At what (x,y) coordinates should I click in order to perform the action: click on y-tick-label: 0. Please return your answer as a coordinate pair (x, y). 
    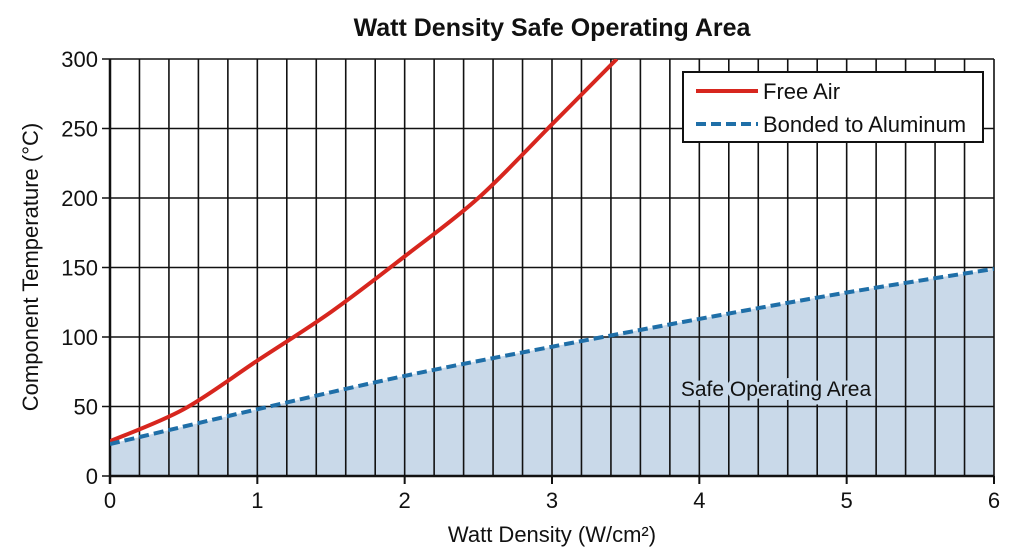
    Looking at the image, I should click on (92, 476).